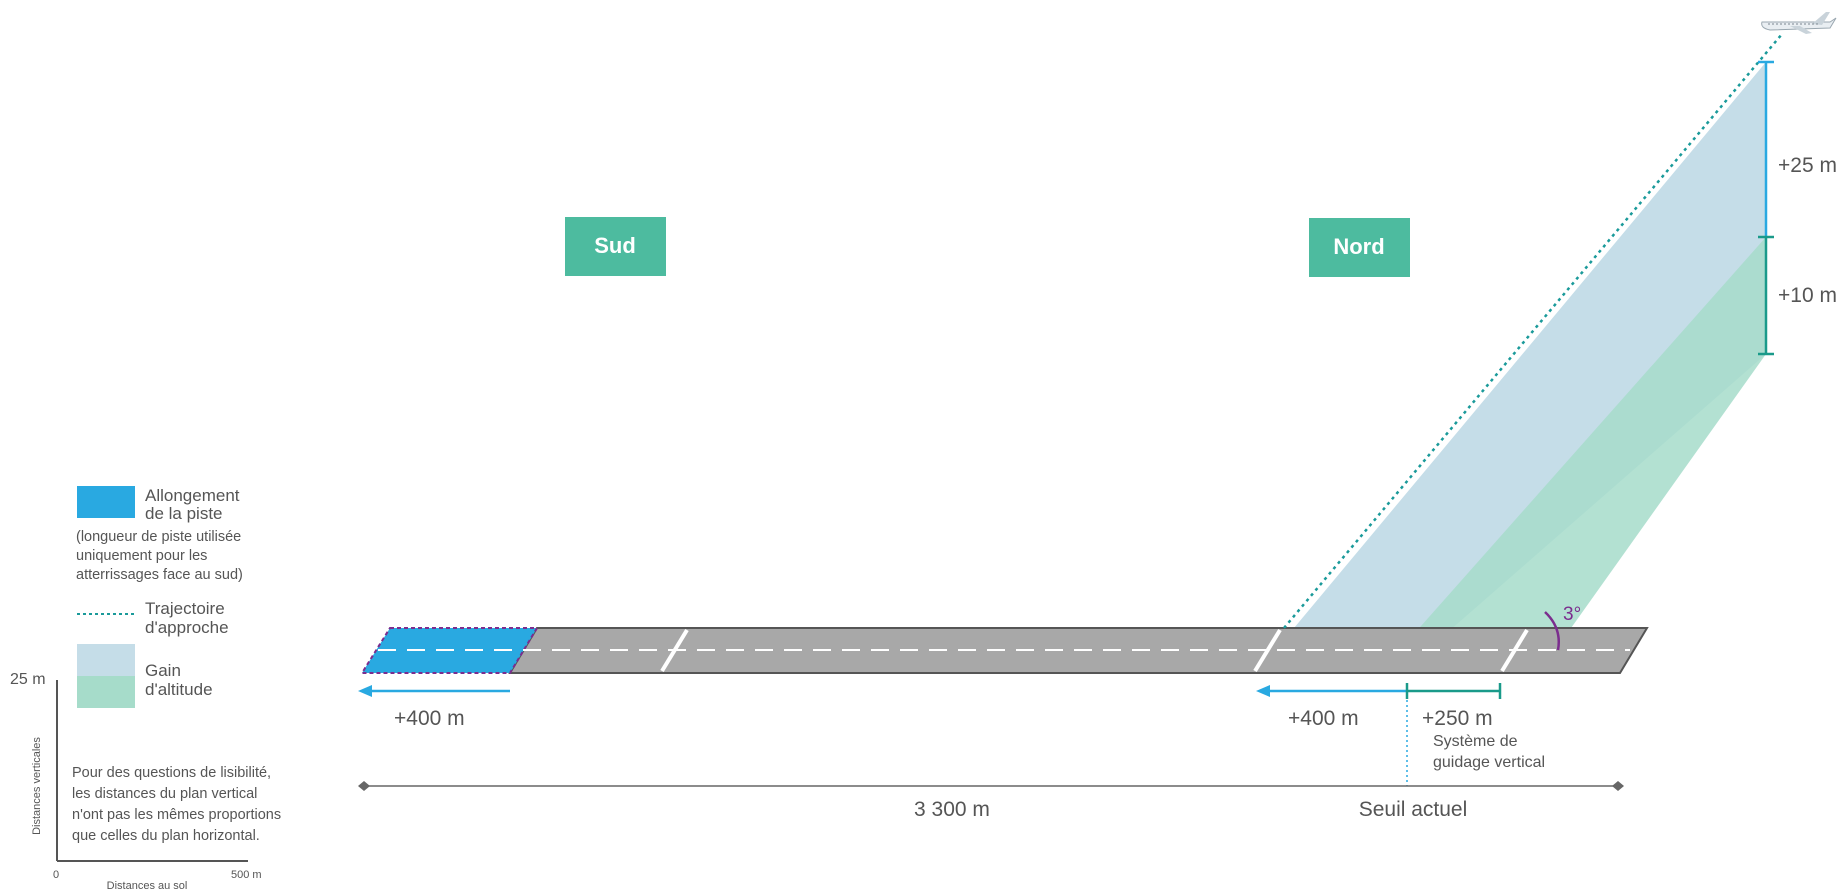 The image size is (1842, 891). Describe the element at coordinates (56, 875) in the screenshot. I see `scale-origin: 0` at that location.